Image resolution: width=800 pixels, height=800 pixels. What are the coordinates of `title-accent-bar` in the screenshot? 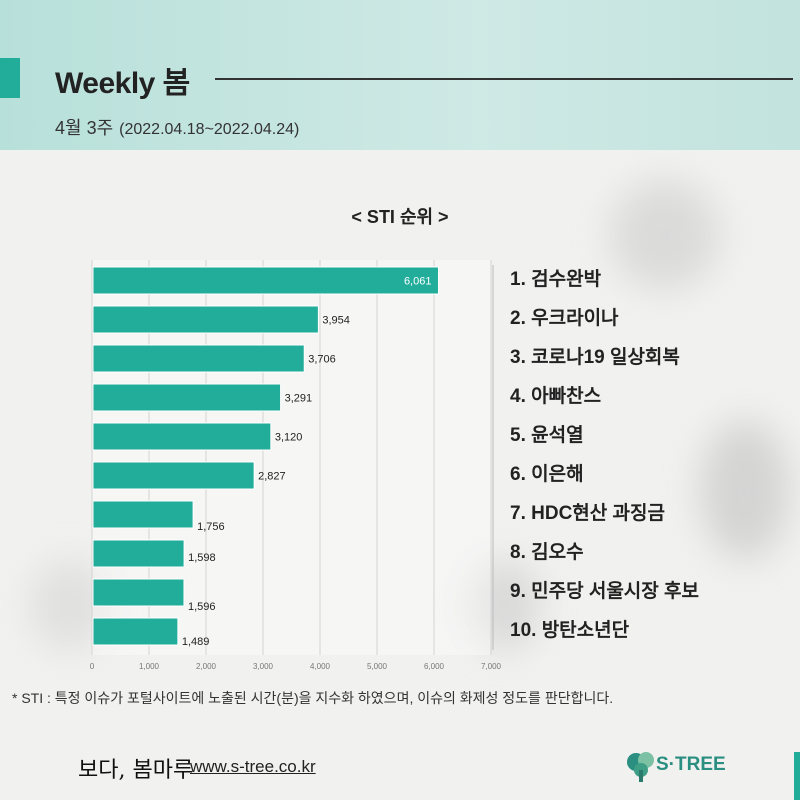 It's located at (10, 78).